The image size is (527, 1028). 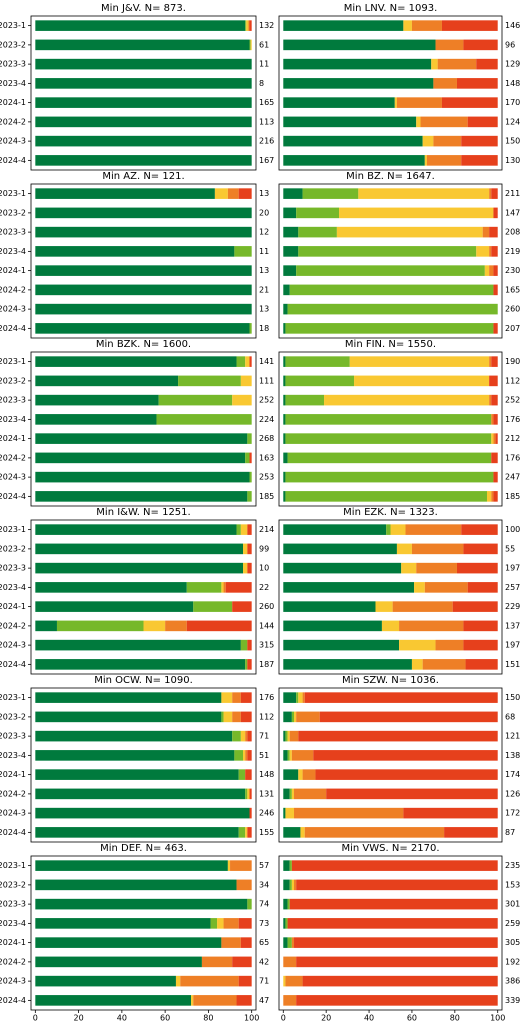 What do you see at coordinates (266, 793) in the screenshot?
I see `count-label: 131` at bounding box center [266, 793].